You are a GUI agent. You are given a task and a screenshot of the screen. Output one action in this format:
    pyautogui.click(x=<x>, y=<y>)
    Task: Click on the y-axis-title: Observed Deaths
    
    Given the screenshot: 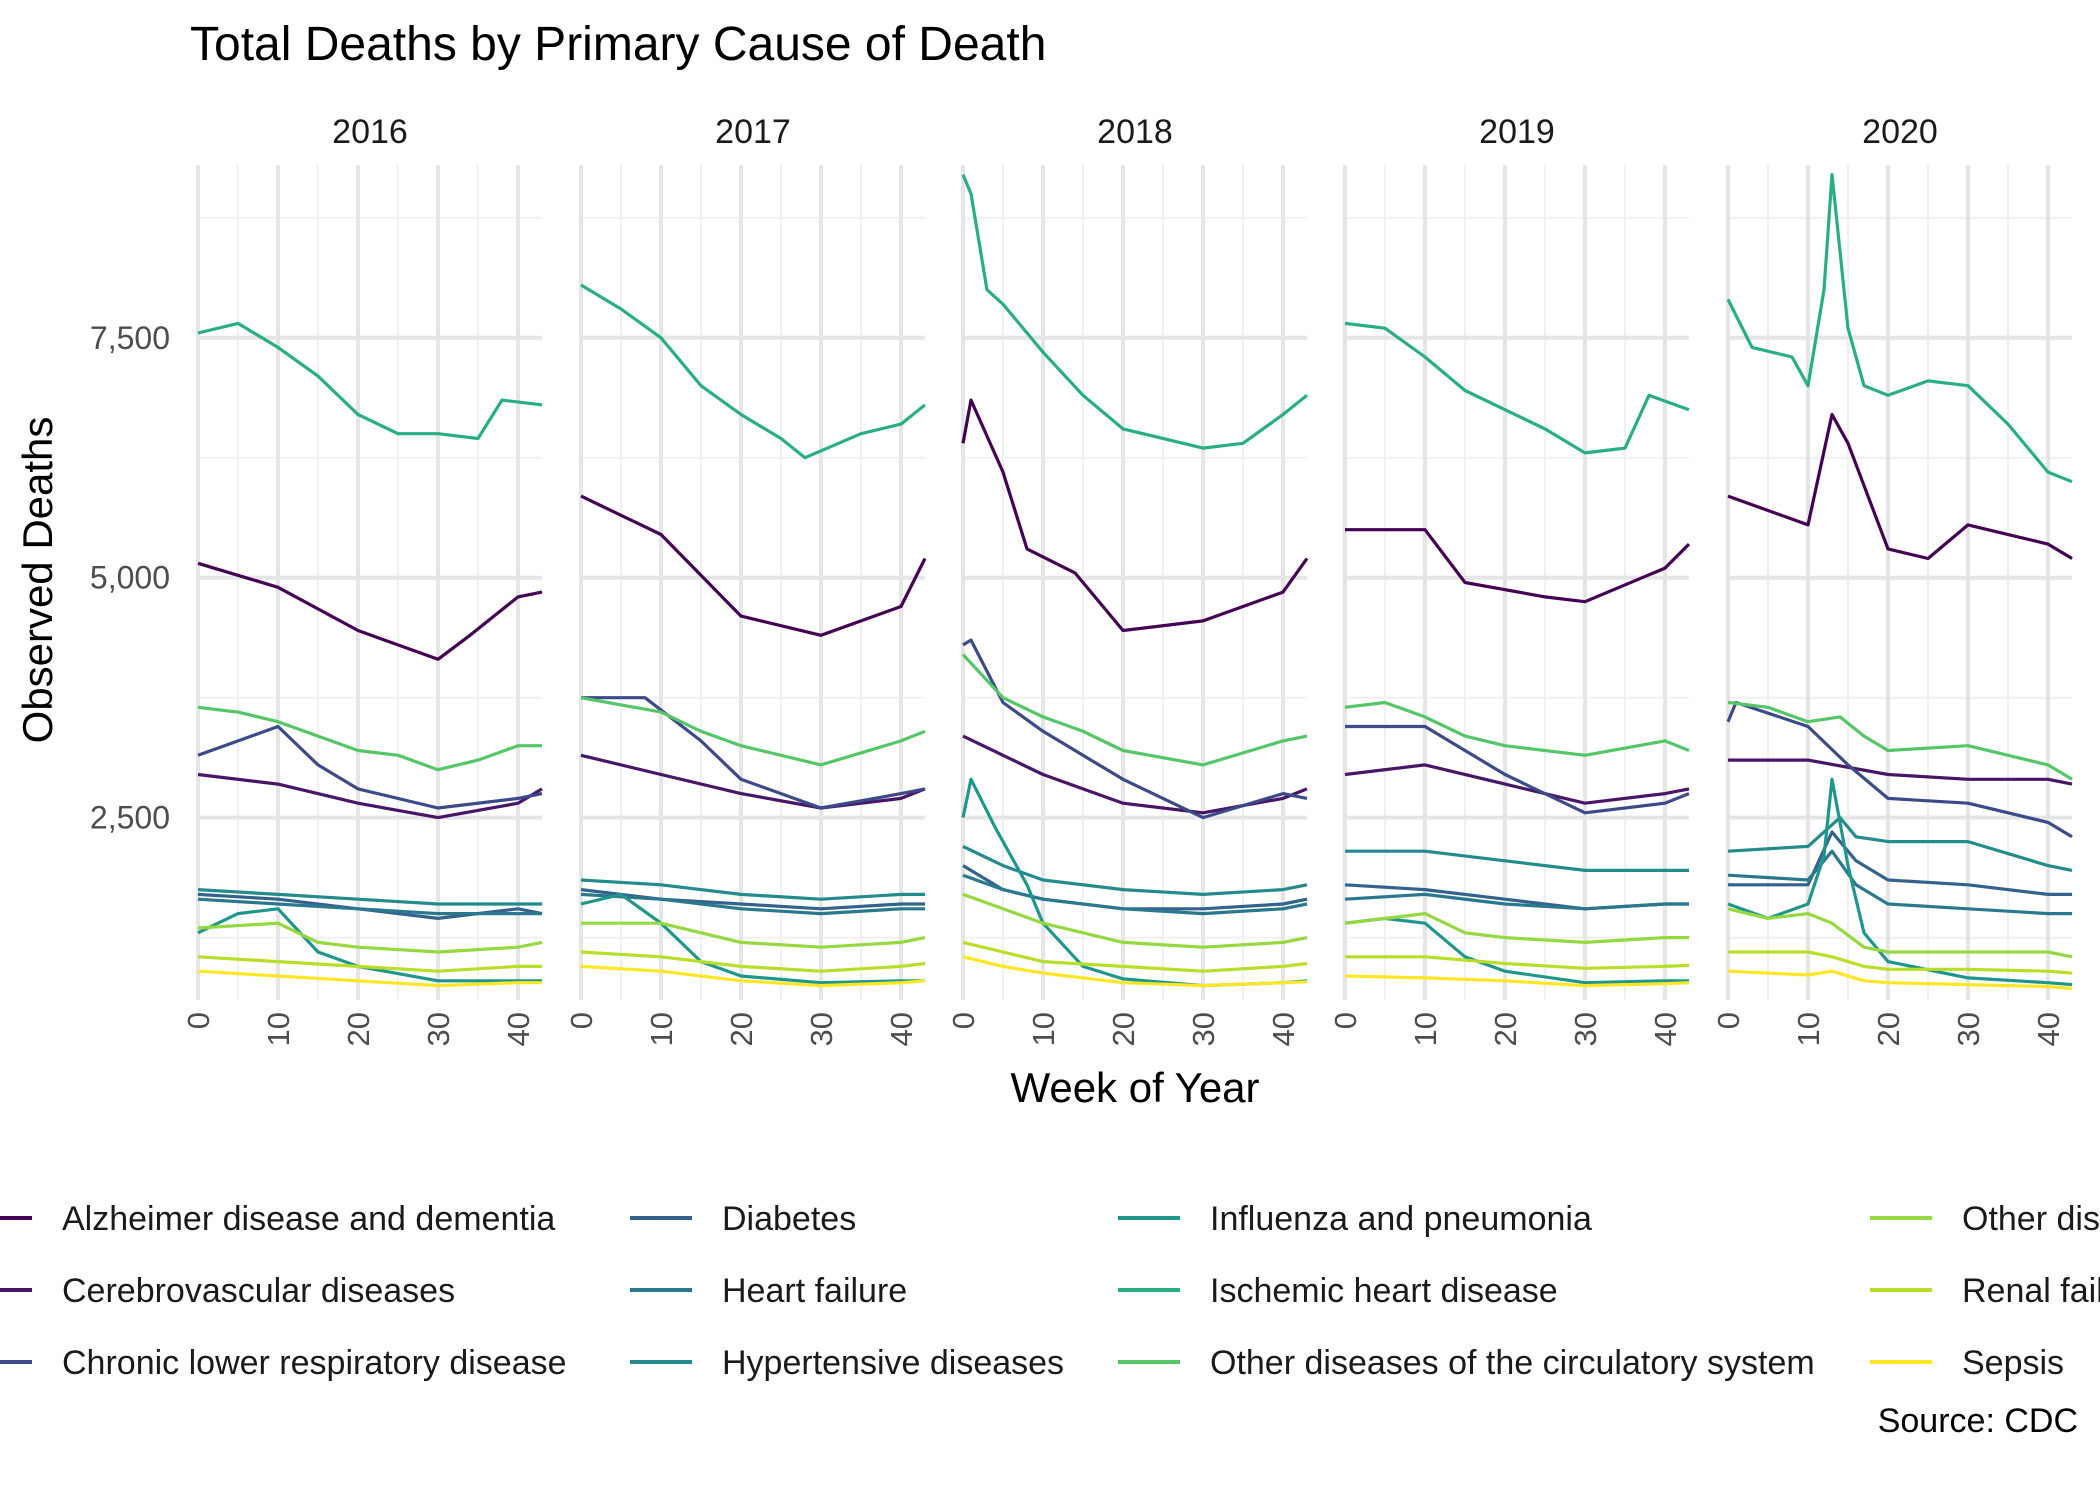 What is the action you would take?
    pyautogui.click(x=37, y=580)
    